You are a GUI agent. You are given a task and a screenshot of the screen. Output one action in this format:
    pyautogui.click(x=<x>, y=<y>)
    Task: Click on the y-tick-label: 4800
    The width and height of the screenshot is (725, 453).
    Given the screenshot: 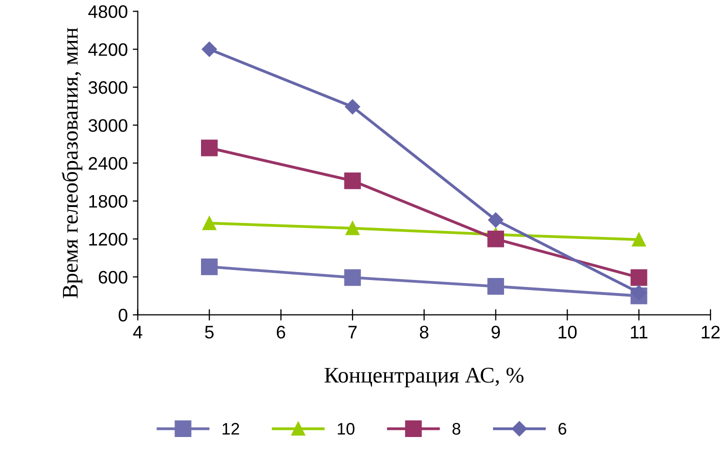 What is the action you would take?
    pyautogui.click(x=108, y=11)
    